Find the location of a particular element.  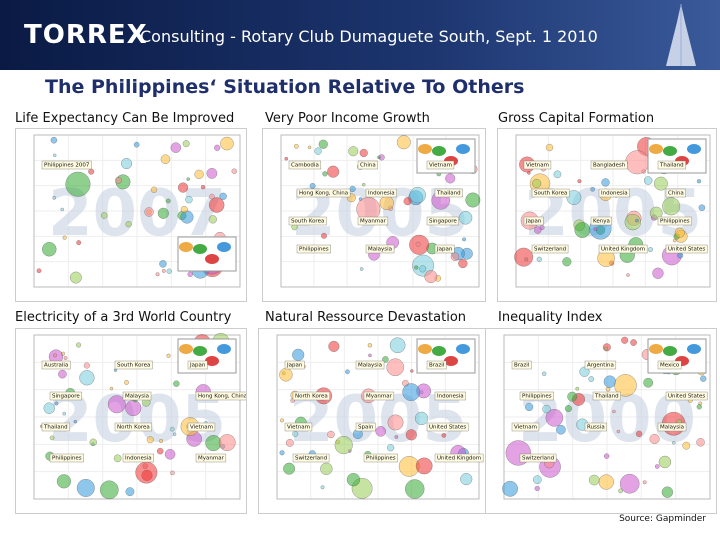

country-label-text: Hong Kong, China is located at coordinates (222, 397).